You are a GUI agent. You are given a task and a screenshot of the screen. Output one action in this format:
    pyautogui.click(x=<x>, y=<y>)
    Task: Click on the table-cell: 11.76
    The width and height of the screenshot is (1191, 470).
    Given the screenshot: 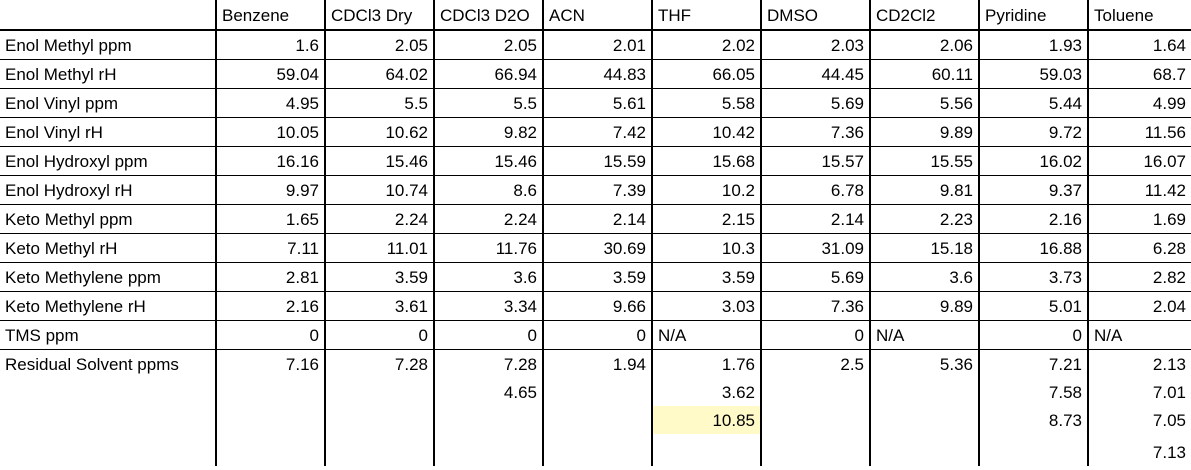 What is the action you would take?
    pyautogui.click(x=488, y=248)
    